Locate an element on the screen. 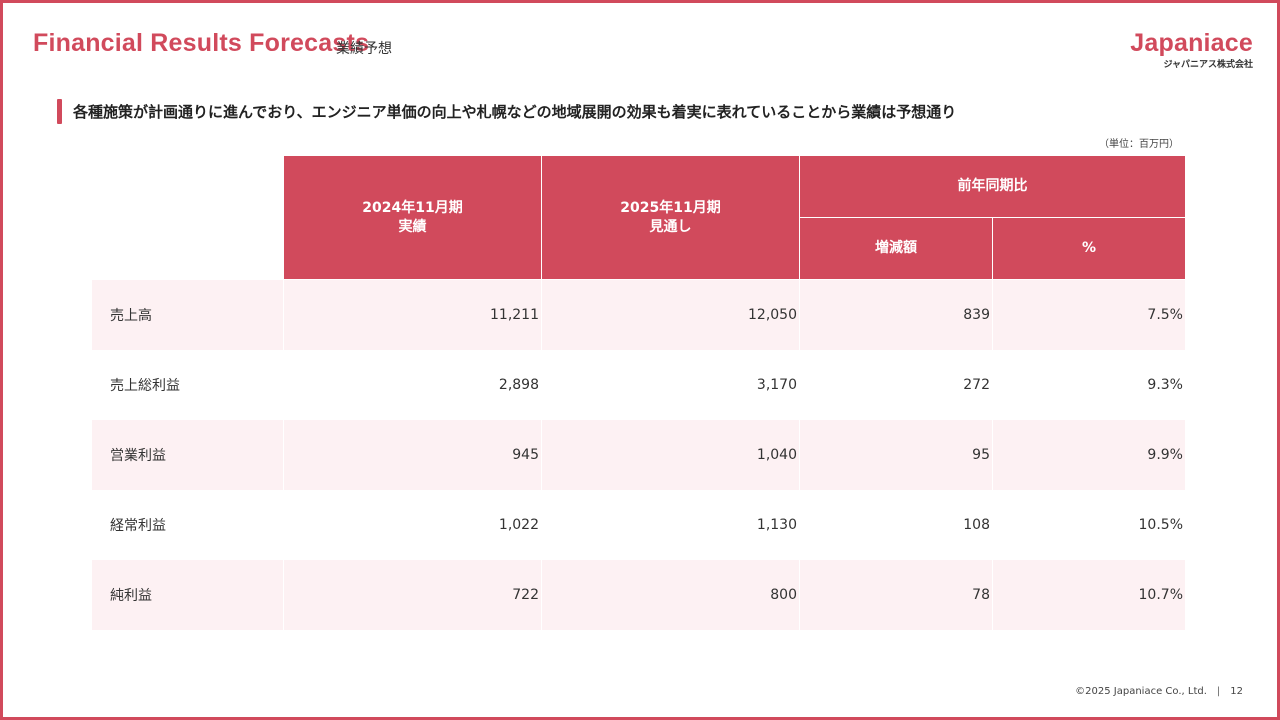  cell-pct: 10.5% is located at coordinates (1089, 525).